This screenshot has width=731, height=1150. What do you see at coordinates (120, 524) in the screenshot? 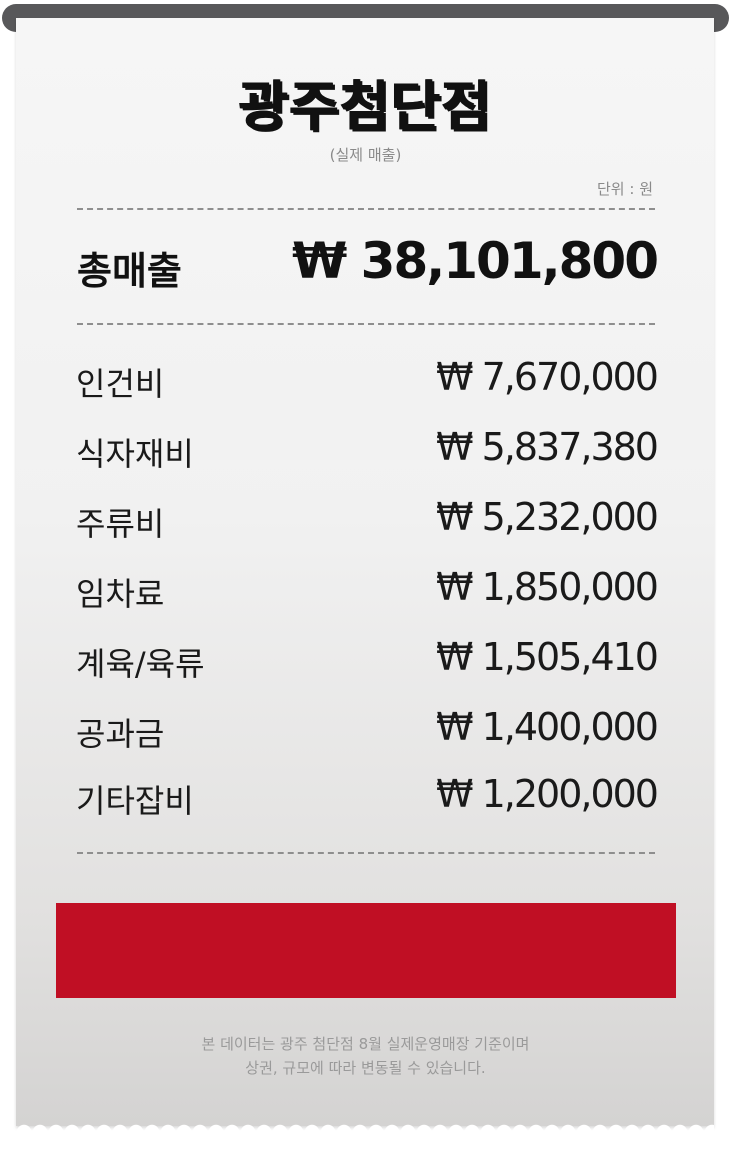
I see `expense-label-liquor: 주류비` at bounding box center [120, 524].